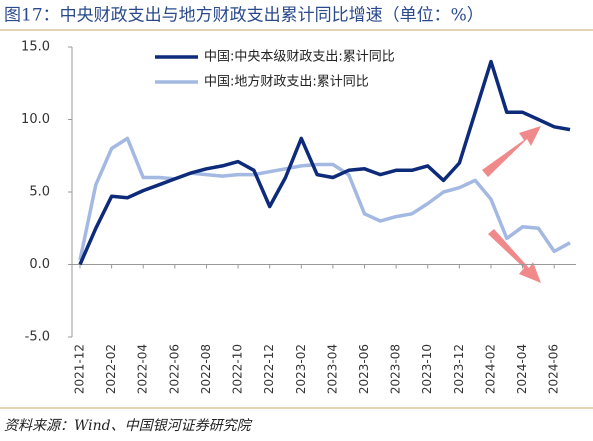  Describe the element at coordinates (111, 369) in the screenshot. I see `x-tick-label: 2022-02` at that location.